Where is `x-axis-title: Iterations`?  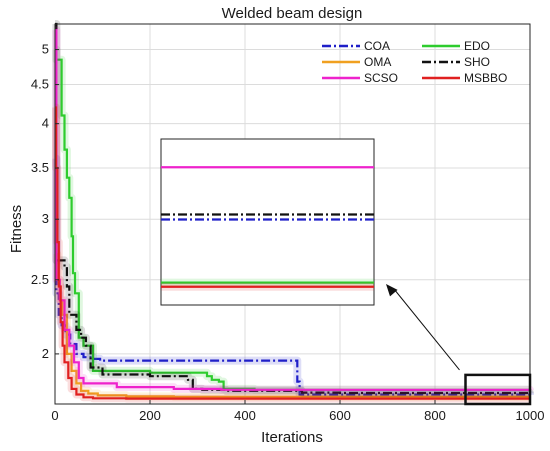
x-axis-title: Iterations is located at coordinates (292, 437).